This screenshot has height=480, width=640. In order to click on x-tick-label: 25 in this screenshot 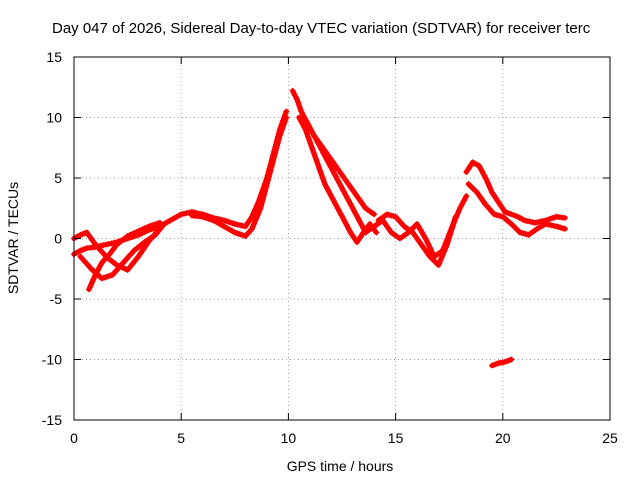, I will do `click(610, 438)`.